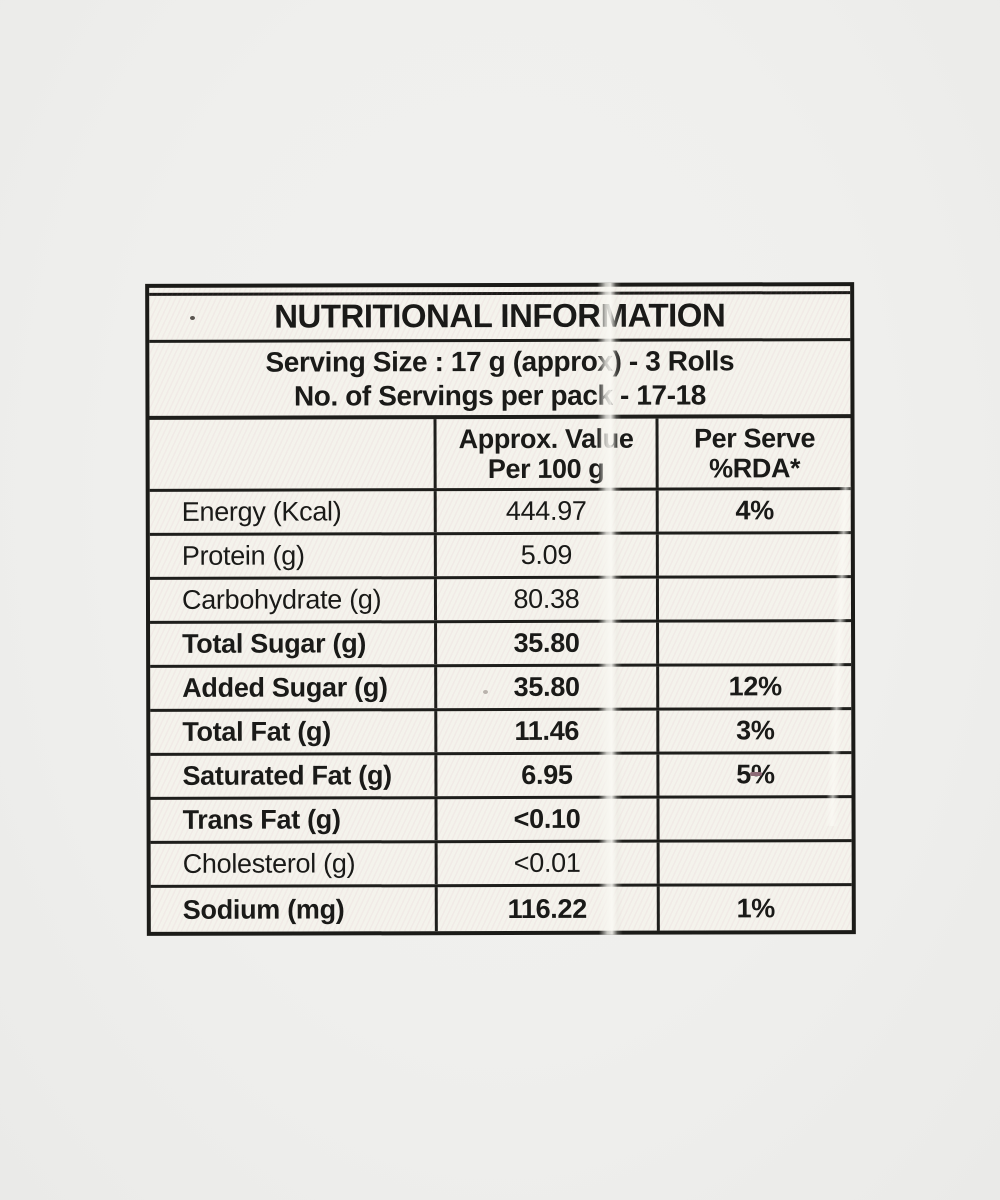 The height and width of the screenshot is (1200, 1000). What do you see at coordinates (754, 687) in the screenshot?
I see `nutrient-rda: 12%` at bounding box center [754, 687].